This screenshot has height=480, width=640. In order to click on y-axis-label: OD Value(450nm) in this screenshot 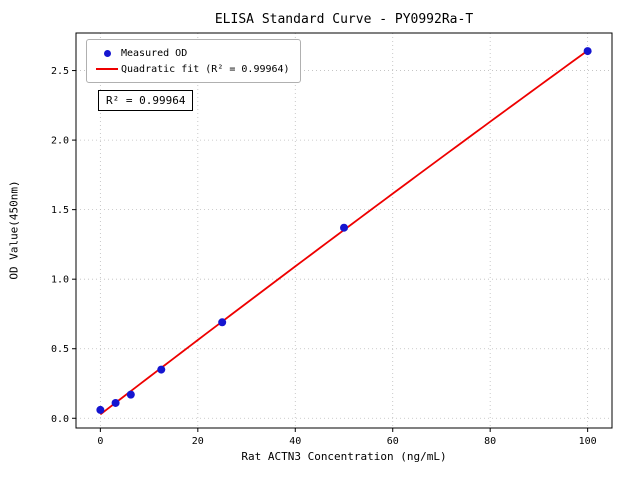, I will do `click(14, 230)`.